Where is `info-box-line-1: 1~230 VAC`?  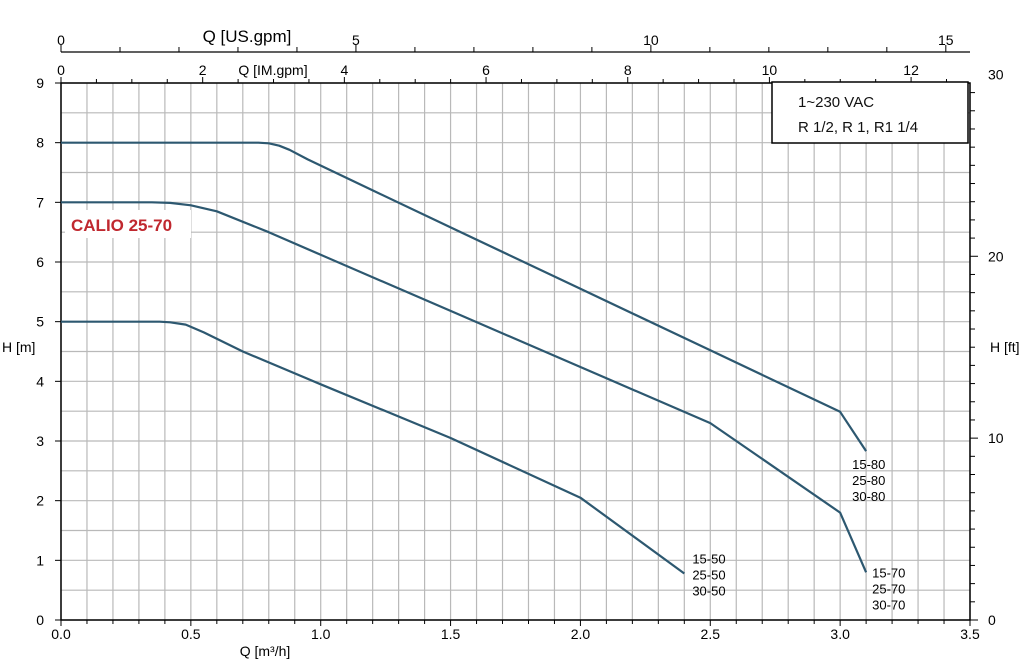 info-box-line-1: 1~230 VAC is located at coordinates (836, 102).